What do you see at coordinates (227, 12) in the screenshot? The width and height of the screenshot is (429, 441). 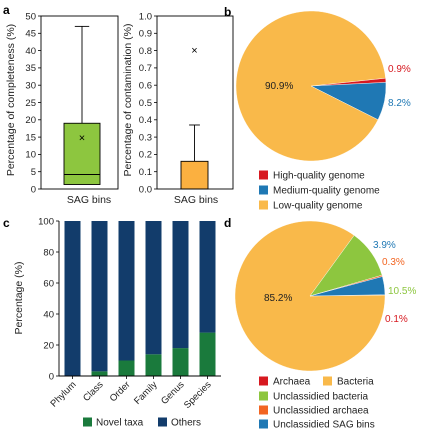 I see `panel-label-b: b` at bounding box center [227, 12].